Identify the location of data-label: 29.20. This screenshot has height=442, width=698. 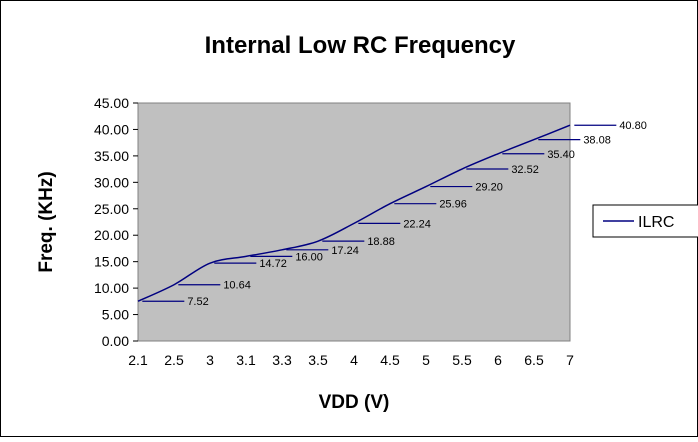
(489, 188).